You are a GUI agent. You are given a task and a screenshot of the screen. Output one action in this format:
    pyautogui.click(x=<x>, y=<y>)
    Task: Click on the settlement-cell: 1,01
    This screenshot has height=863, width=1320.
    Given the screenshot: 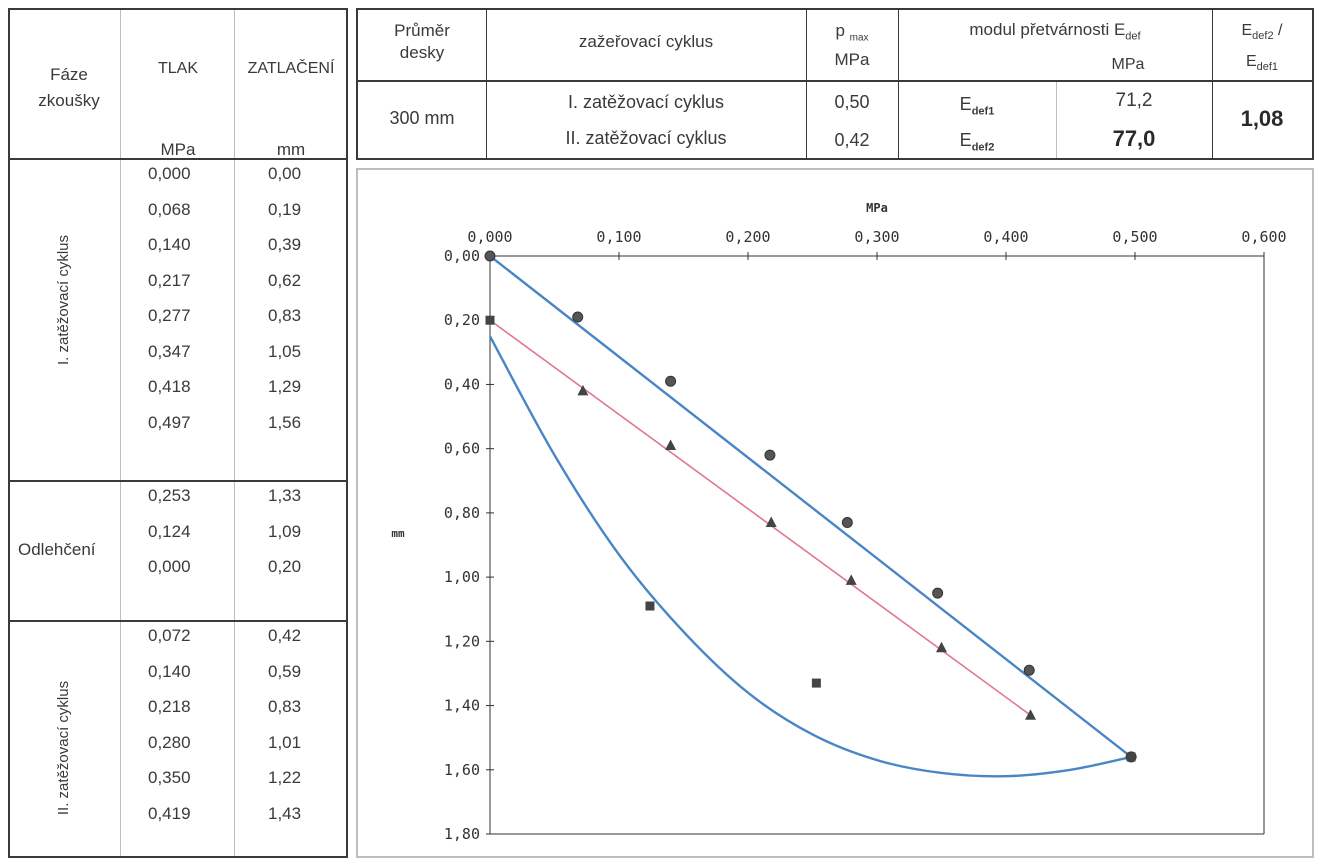 What is the action you would take?
    pyautogui.click(x=285, y=742)
    